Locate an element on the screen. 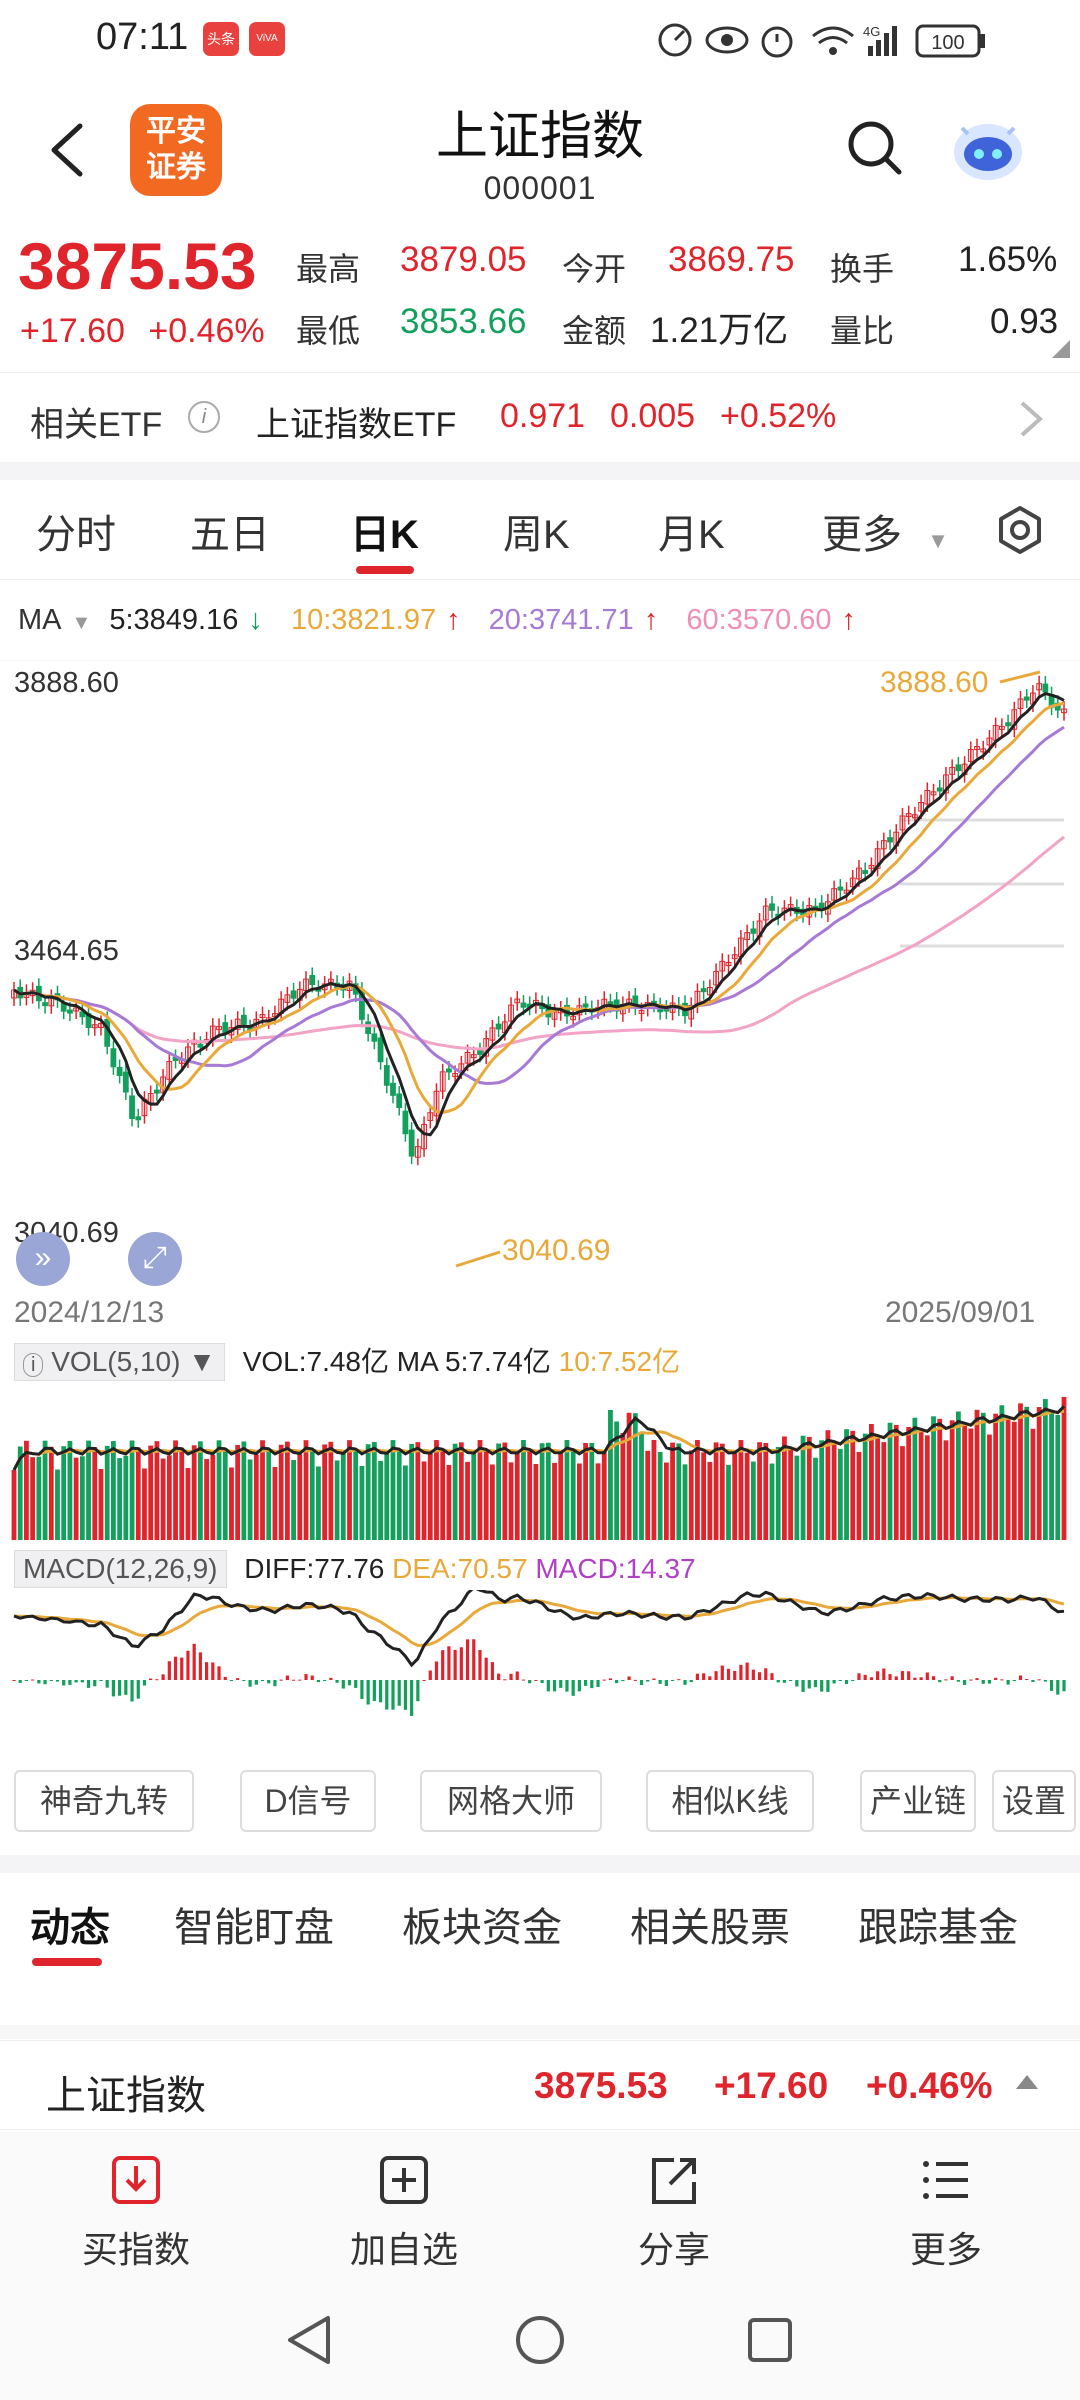 Image resolution: width=1080 pixels, height=2400 pixels. nav-recents-icon is located at coordinates (770, 2340).